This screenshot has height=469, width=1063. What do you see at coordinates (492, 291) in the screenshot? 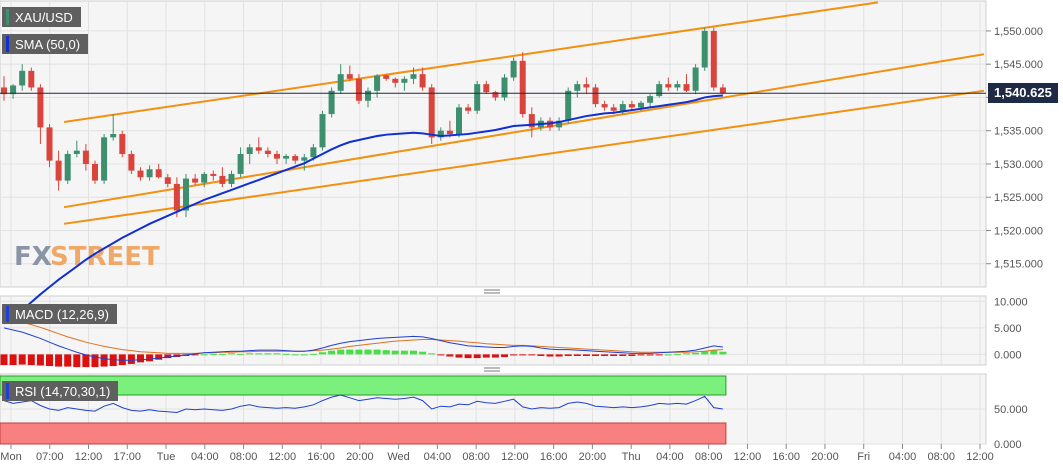
I see `price-panel-resize-handle` at bounding box center [492, 291].